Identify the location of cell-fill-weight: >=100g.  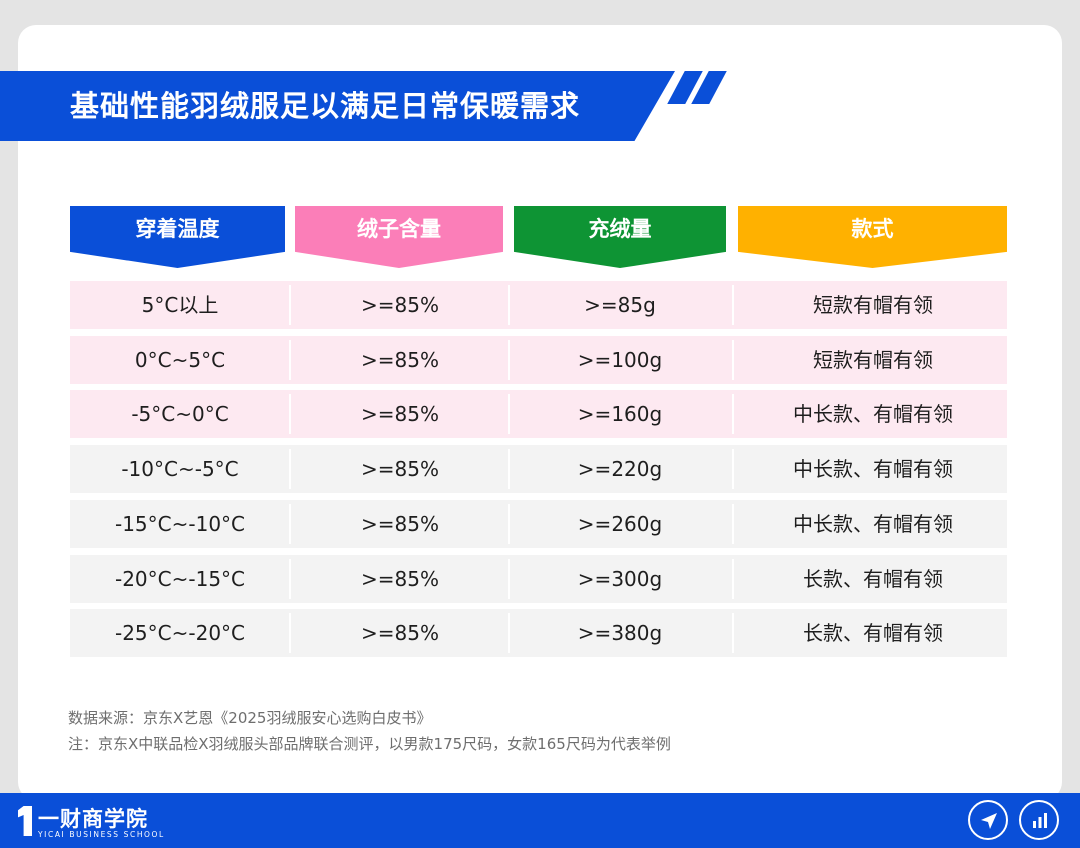
(620, 360).